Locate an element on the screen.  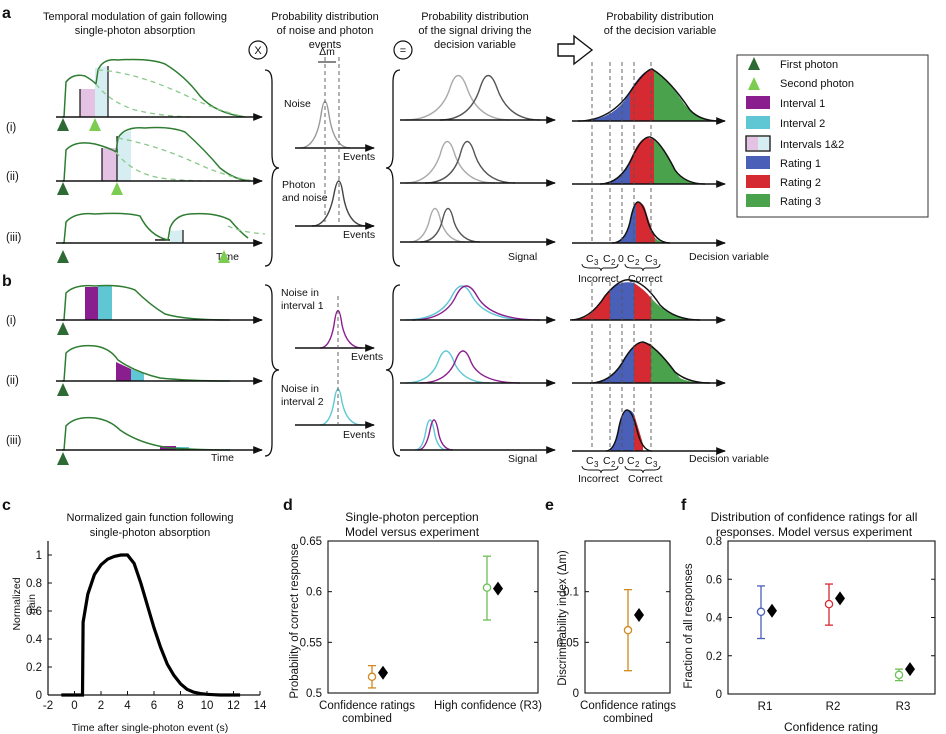
row-label-b-i: (i) is located at coordinates (11, 321).